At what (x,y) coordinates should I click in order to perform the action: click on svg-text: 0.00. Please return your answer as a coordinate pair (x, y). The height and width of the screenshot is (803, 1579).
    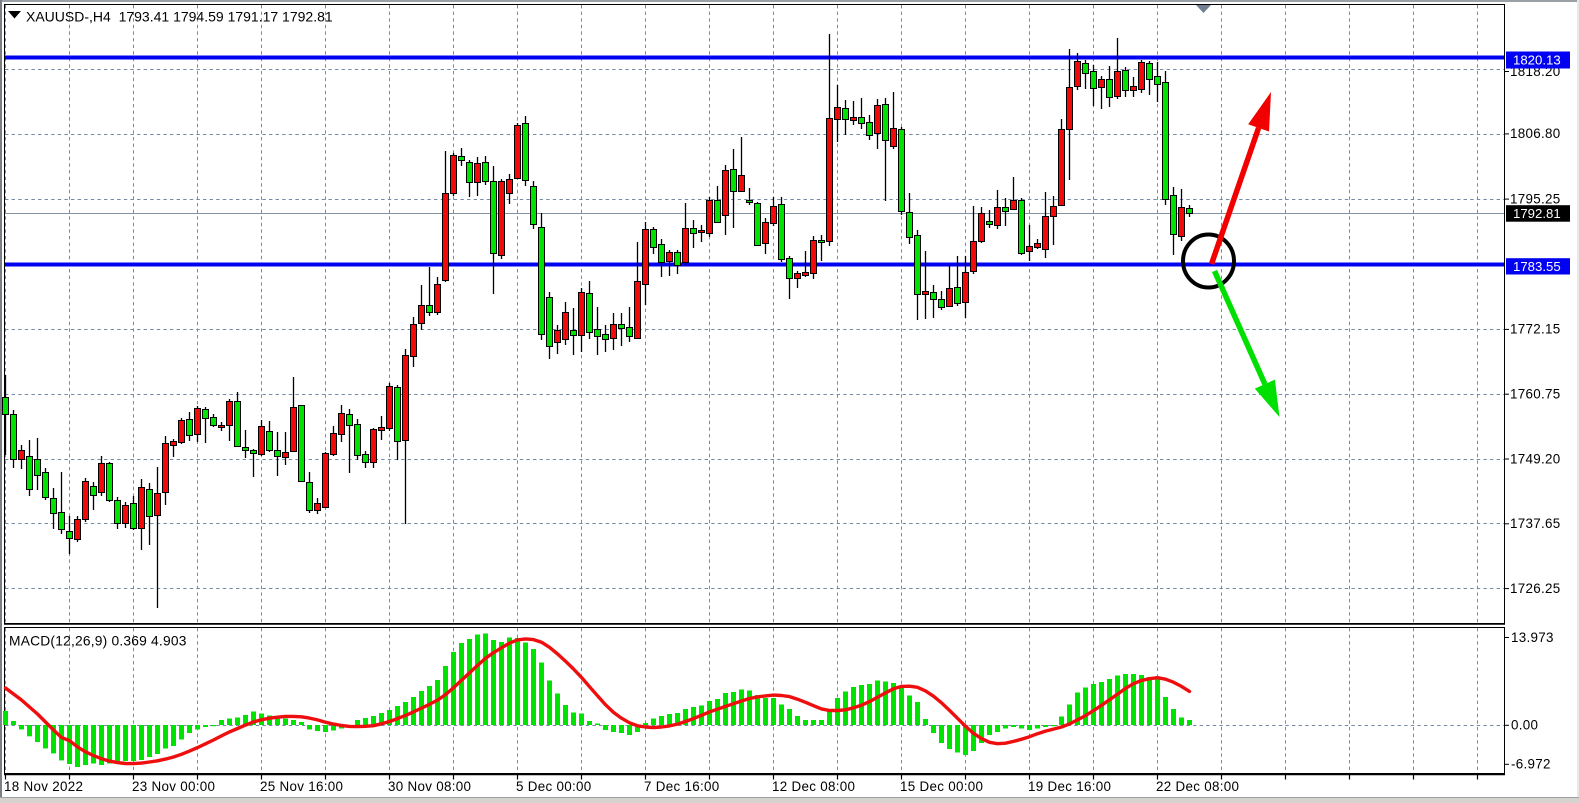
    Looking at the image, I should click on (1524, 725).